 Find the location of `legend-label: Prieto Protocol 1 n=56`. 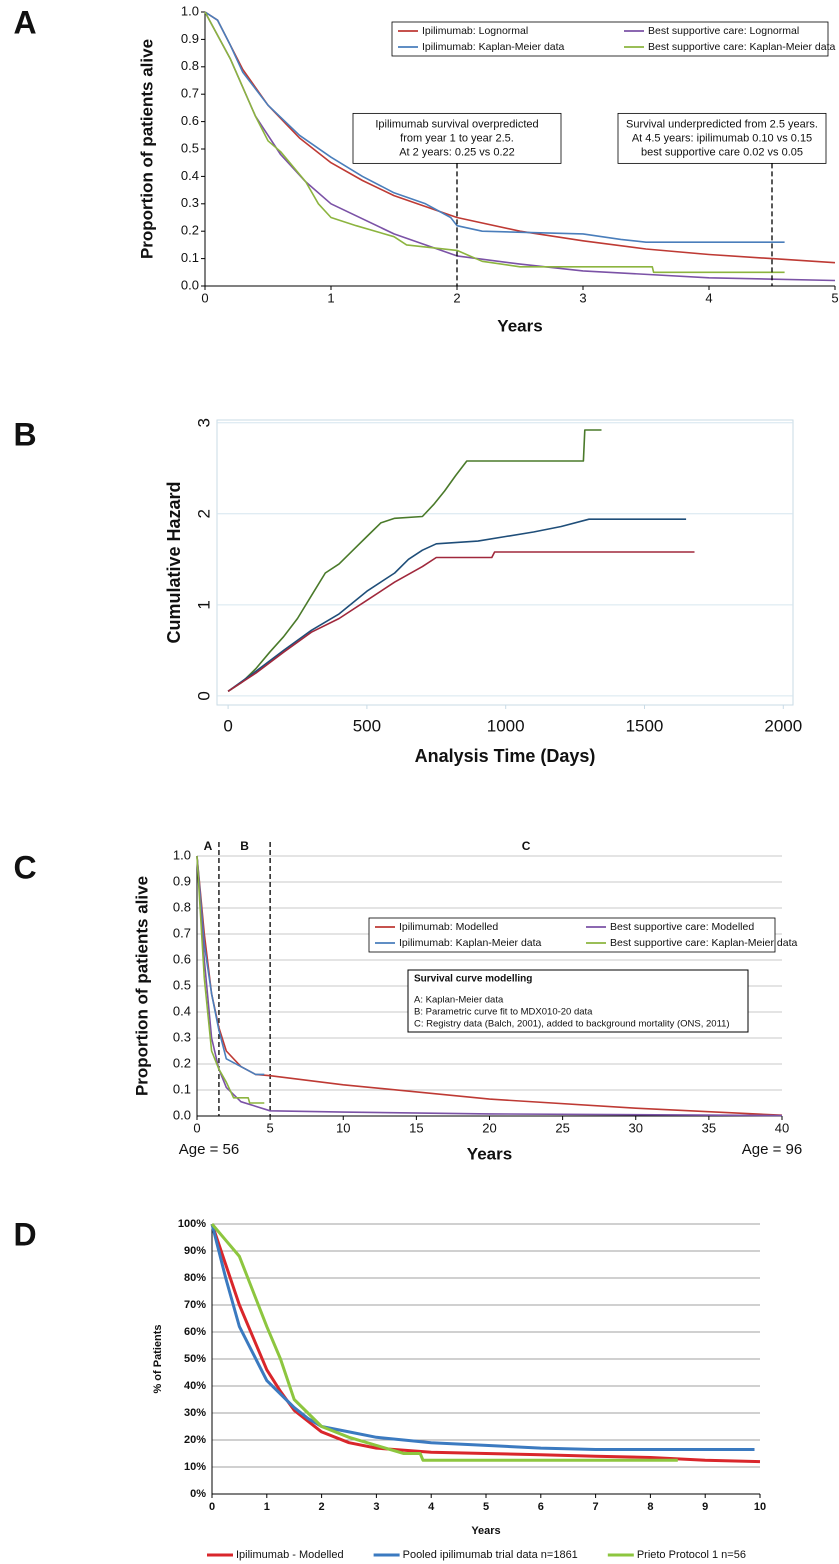

legend-label: Prieto Protocol 1 n=56 is located at coordinates (691, 1555).